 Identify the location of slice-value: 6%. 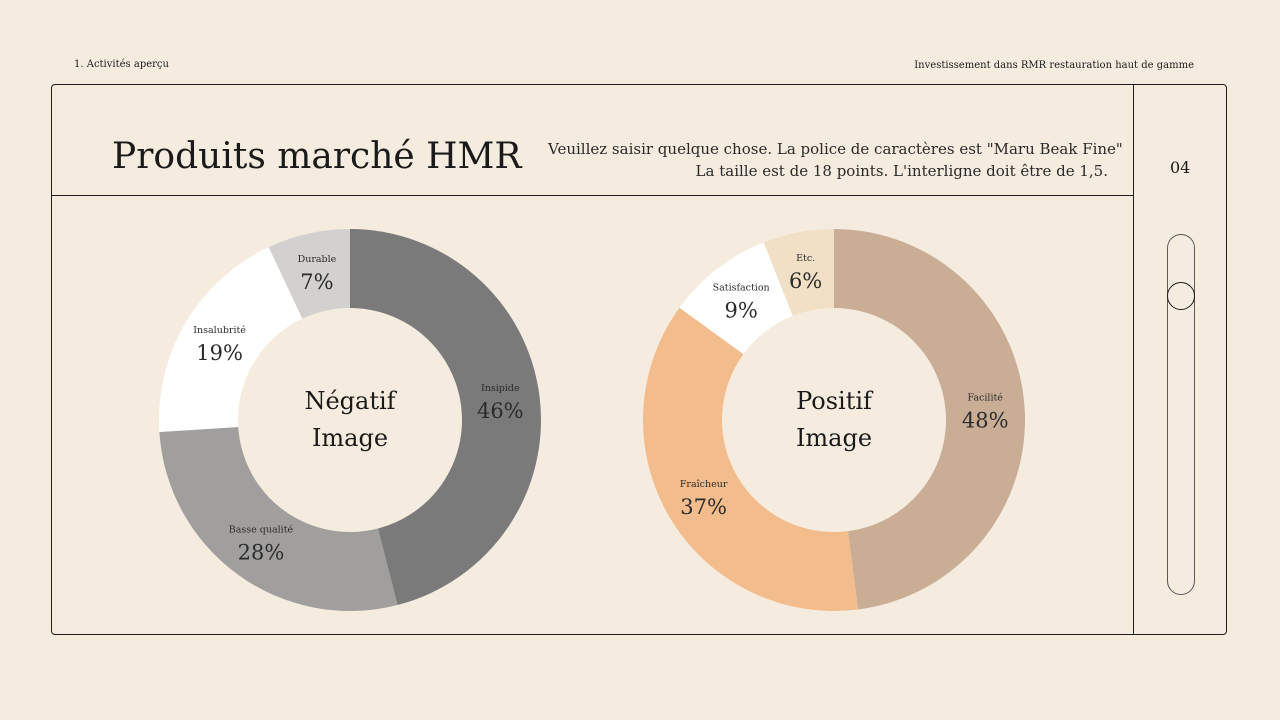
(805, 281).